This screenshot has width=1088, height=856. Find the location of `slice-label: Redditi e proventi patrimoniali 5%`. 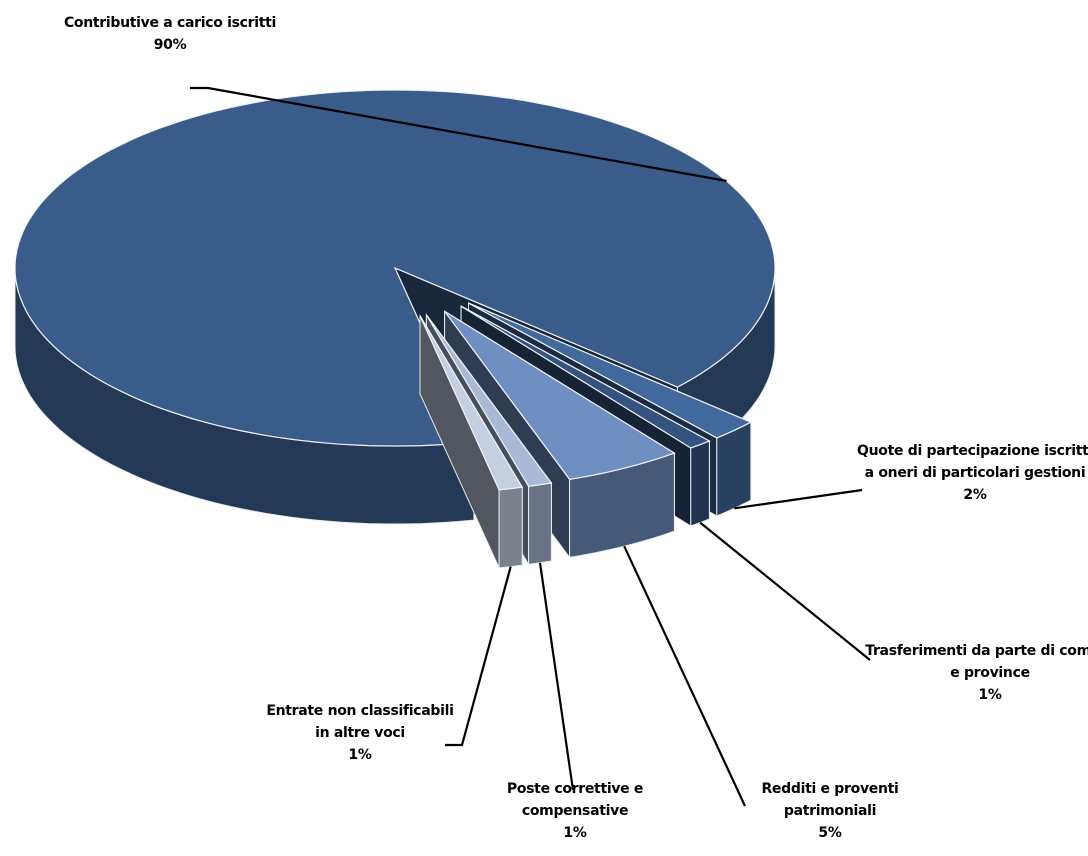

slice-label: Redditi e proventi patrimoniali 5% is located at coordinates (830, 811).